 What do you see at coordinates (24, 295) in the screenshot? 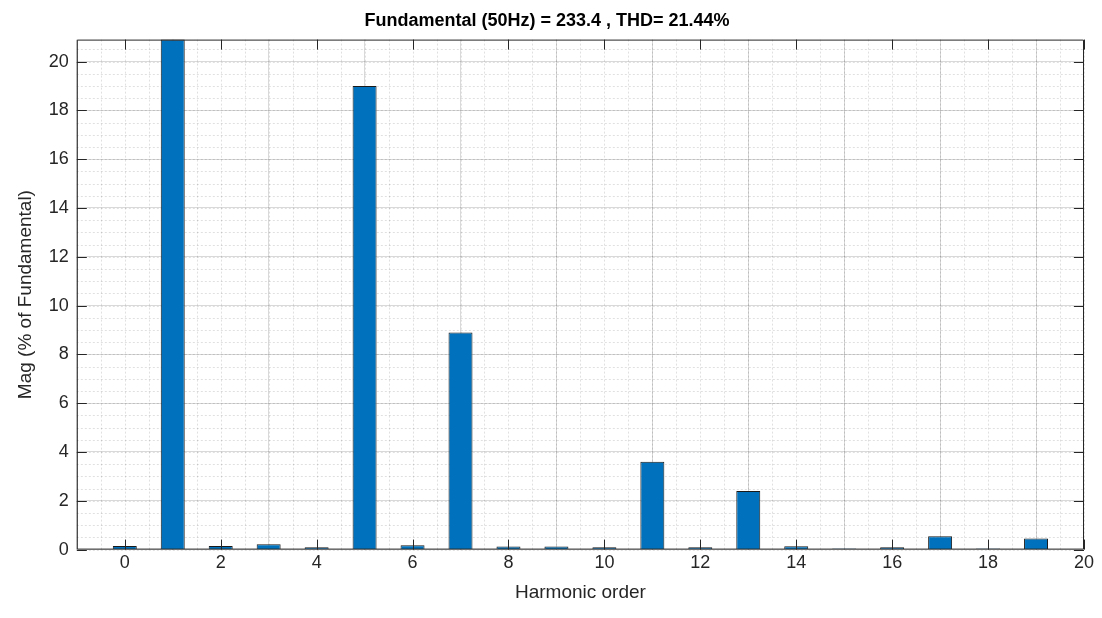
I see `y-axis-title: Mag (% of Fundamental)` at bounding box center [24, 295].